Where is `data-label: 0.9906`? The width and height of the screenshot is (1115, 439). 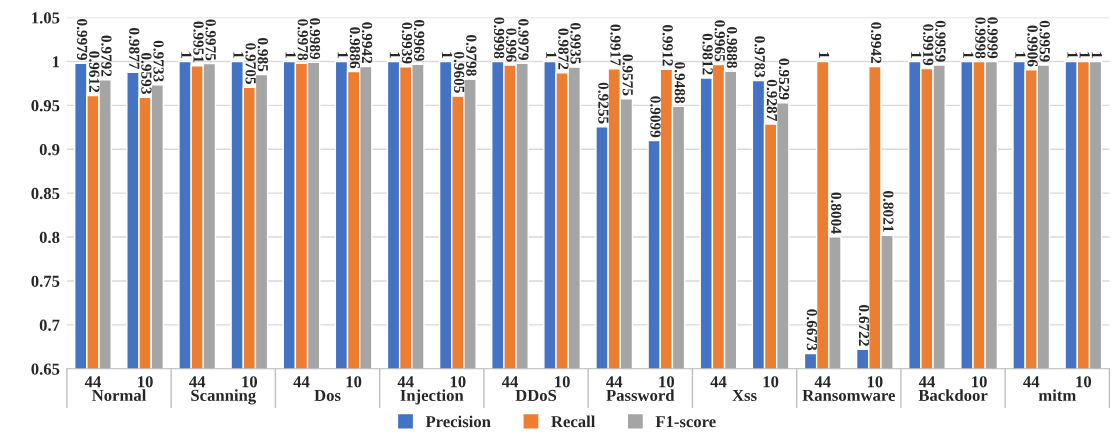
data-label: 0.9906 is located at coordinates (1032, 46).